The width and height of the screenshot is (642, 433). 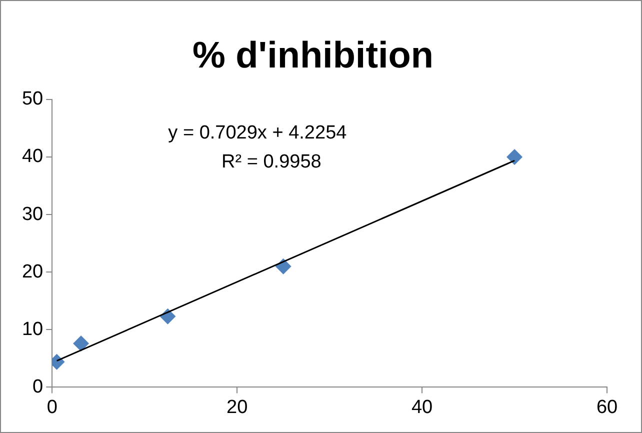 What do you see at coordinates (313, 55) in the screenshot?
I see `chart-title: % d'inhibition` at bounding box center [313, 55].